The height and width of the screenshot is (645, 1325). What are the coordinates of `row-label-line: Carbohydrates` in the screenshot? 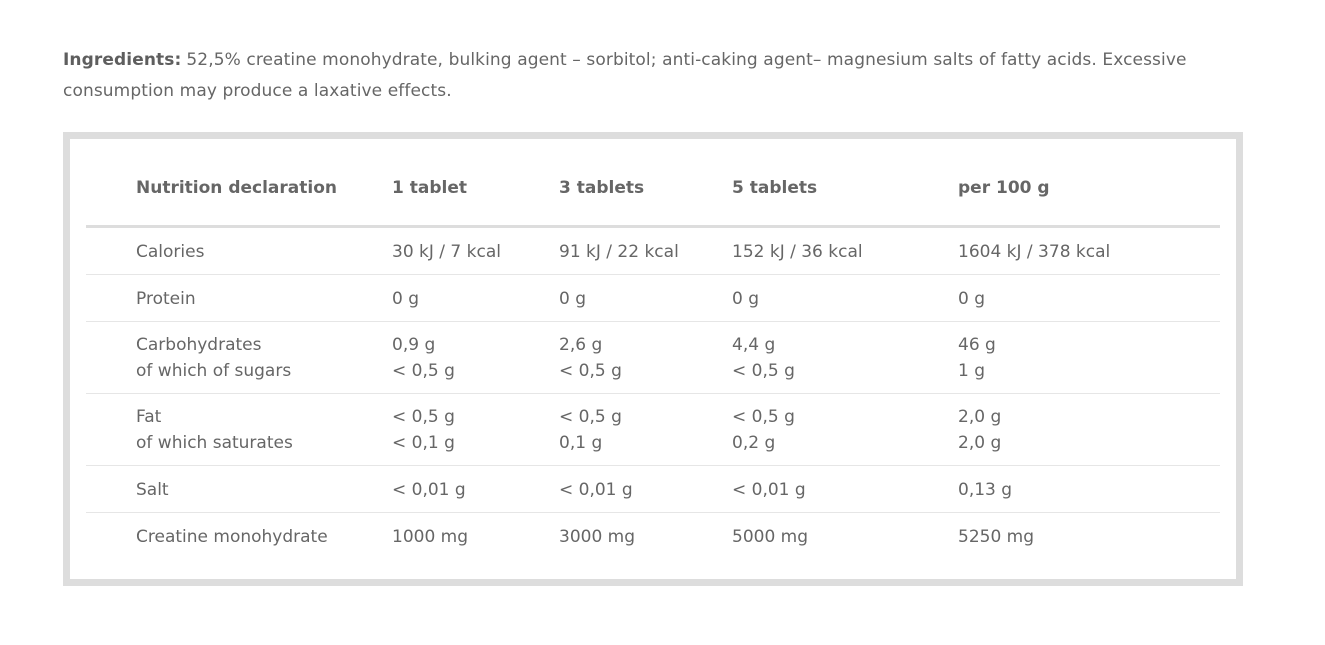 It's located at (199, 345).